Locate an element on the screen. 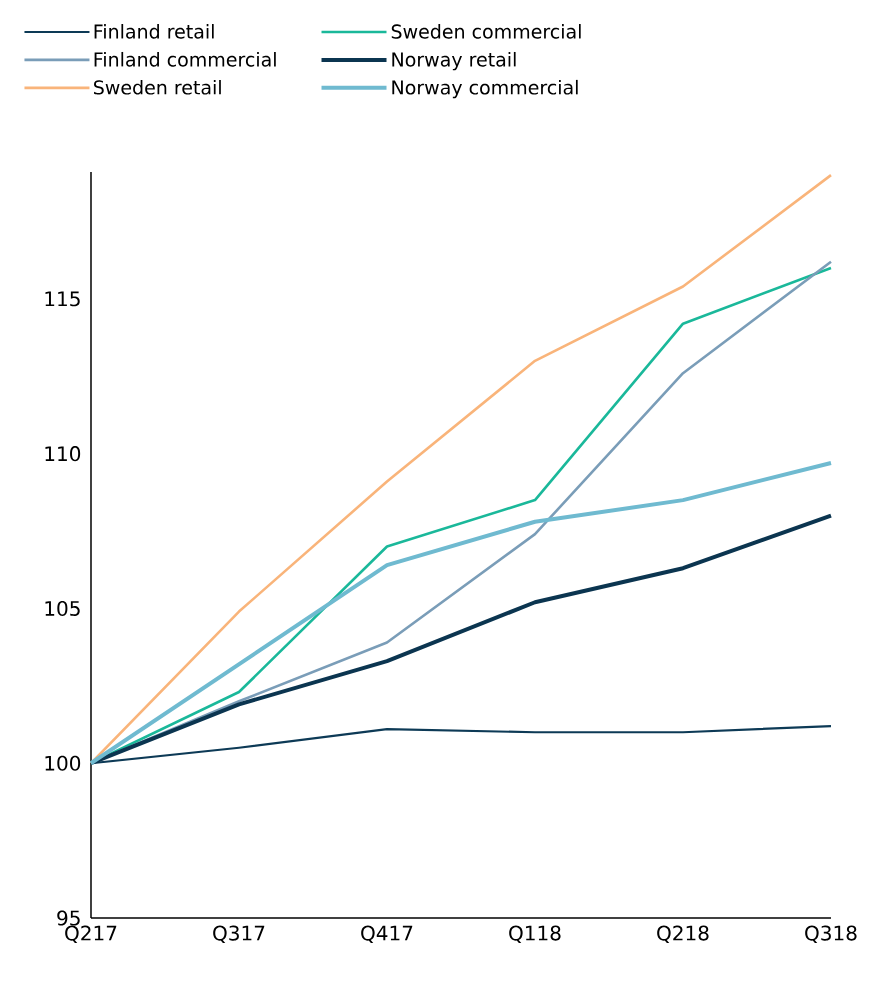 This screenshot has width=877, height=1004. y-tick-label: 115 is located at coordinates (62, 299).